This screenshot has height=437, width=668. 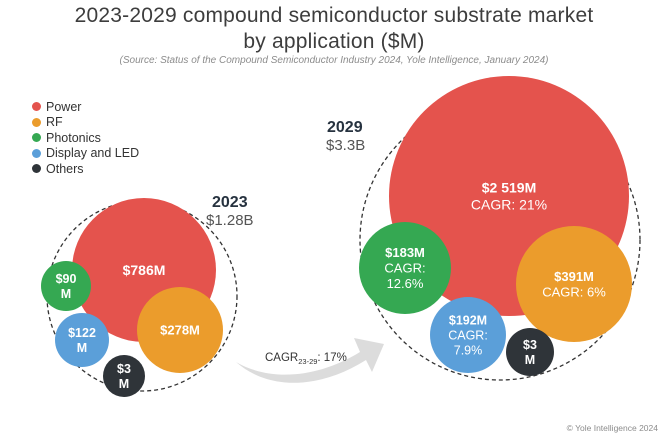 I want to click on bubble-label-2023-rf-0: $278M, so click(x=180, y=330).